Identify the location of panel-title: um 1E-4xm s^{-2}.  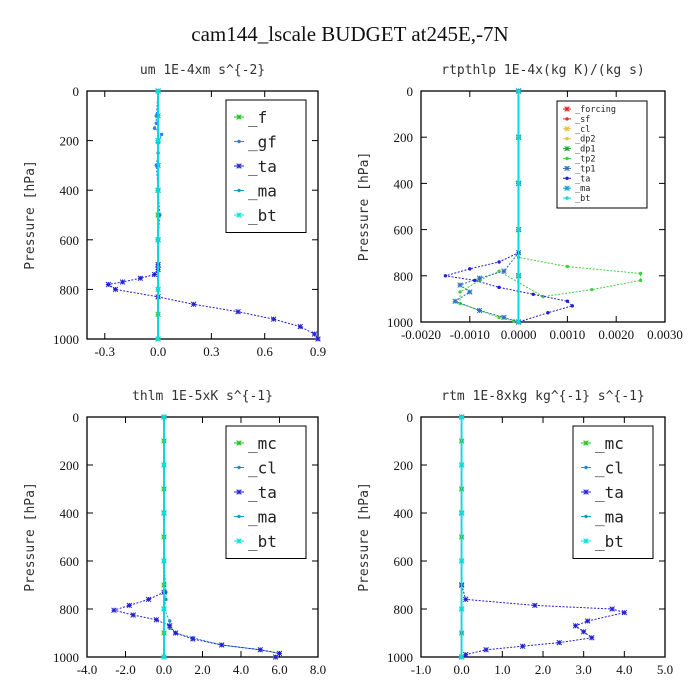
(202, 70).